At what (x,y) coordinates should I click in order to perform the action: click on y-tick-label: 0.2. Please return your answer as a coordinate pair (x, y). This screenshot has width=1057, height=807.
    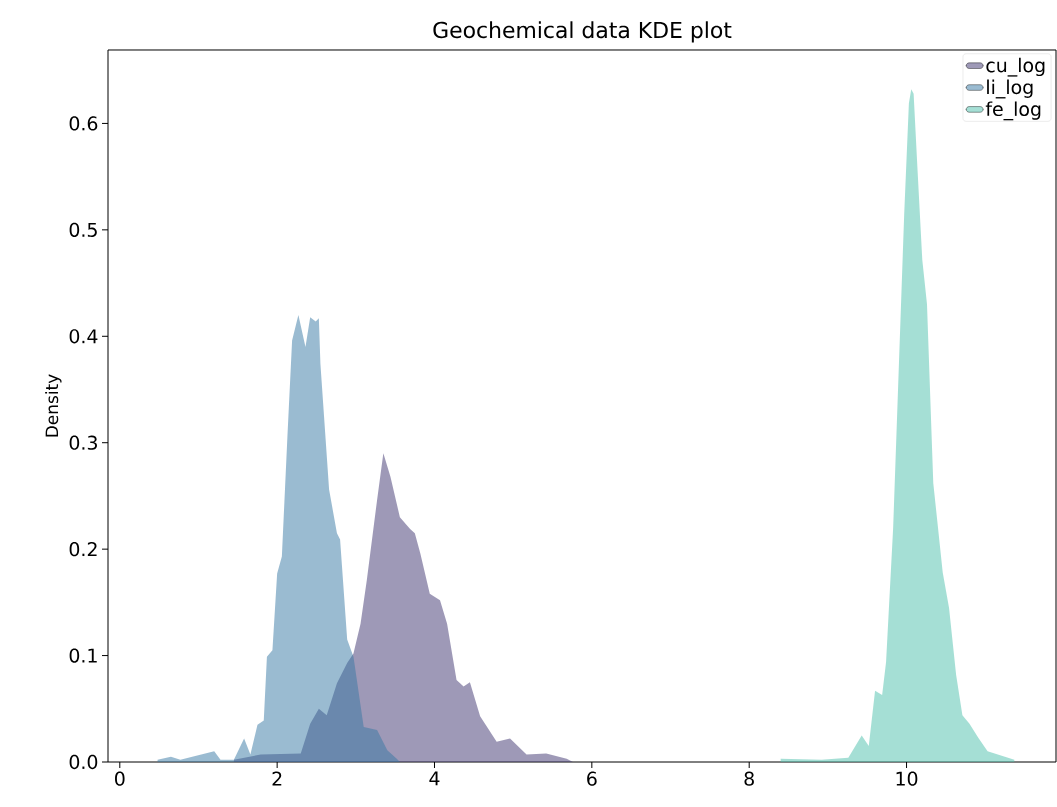
    Looking at the image, I should click on (83, 549).